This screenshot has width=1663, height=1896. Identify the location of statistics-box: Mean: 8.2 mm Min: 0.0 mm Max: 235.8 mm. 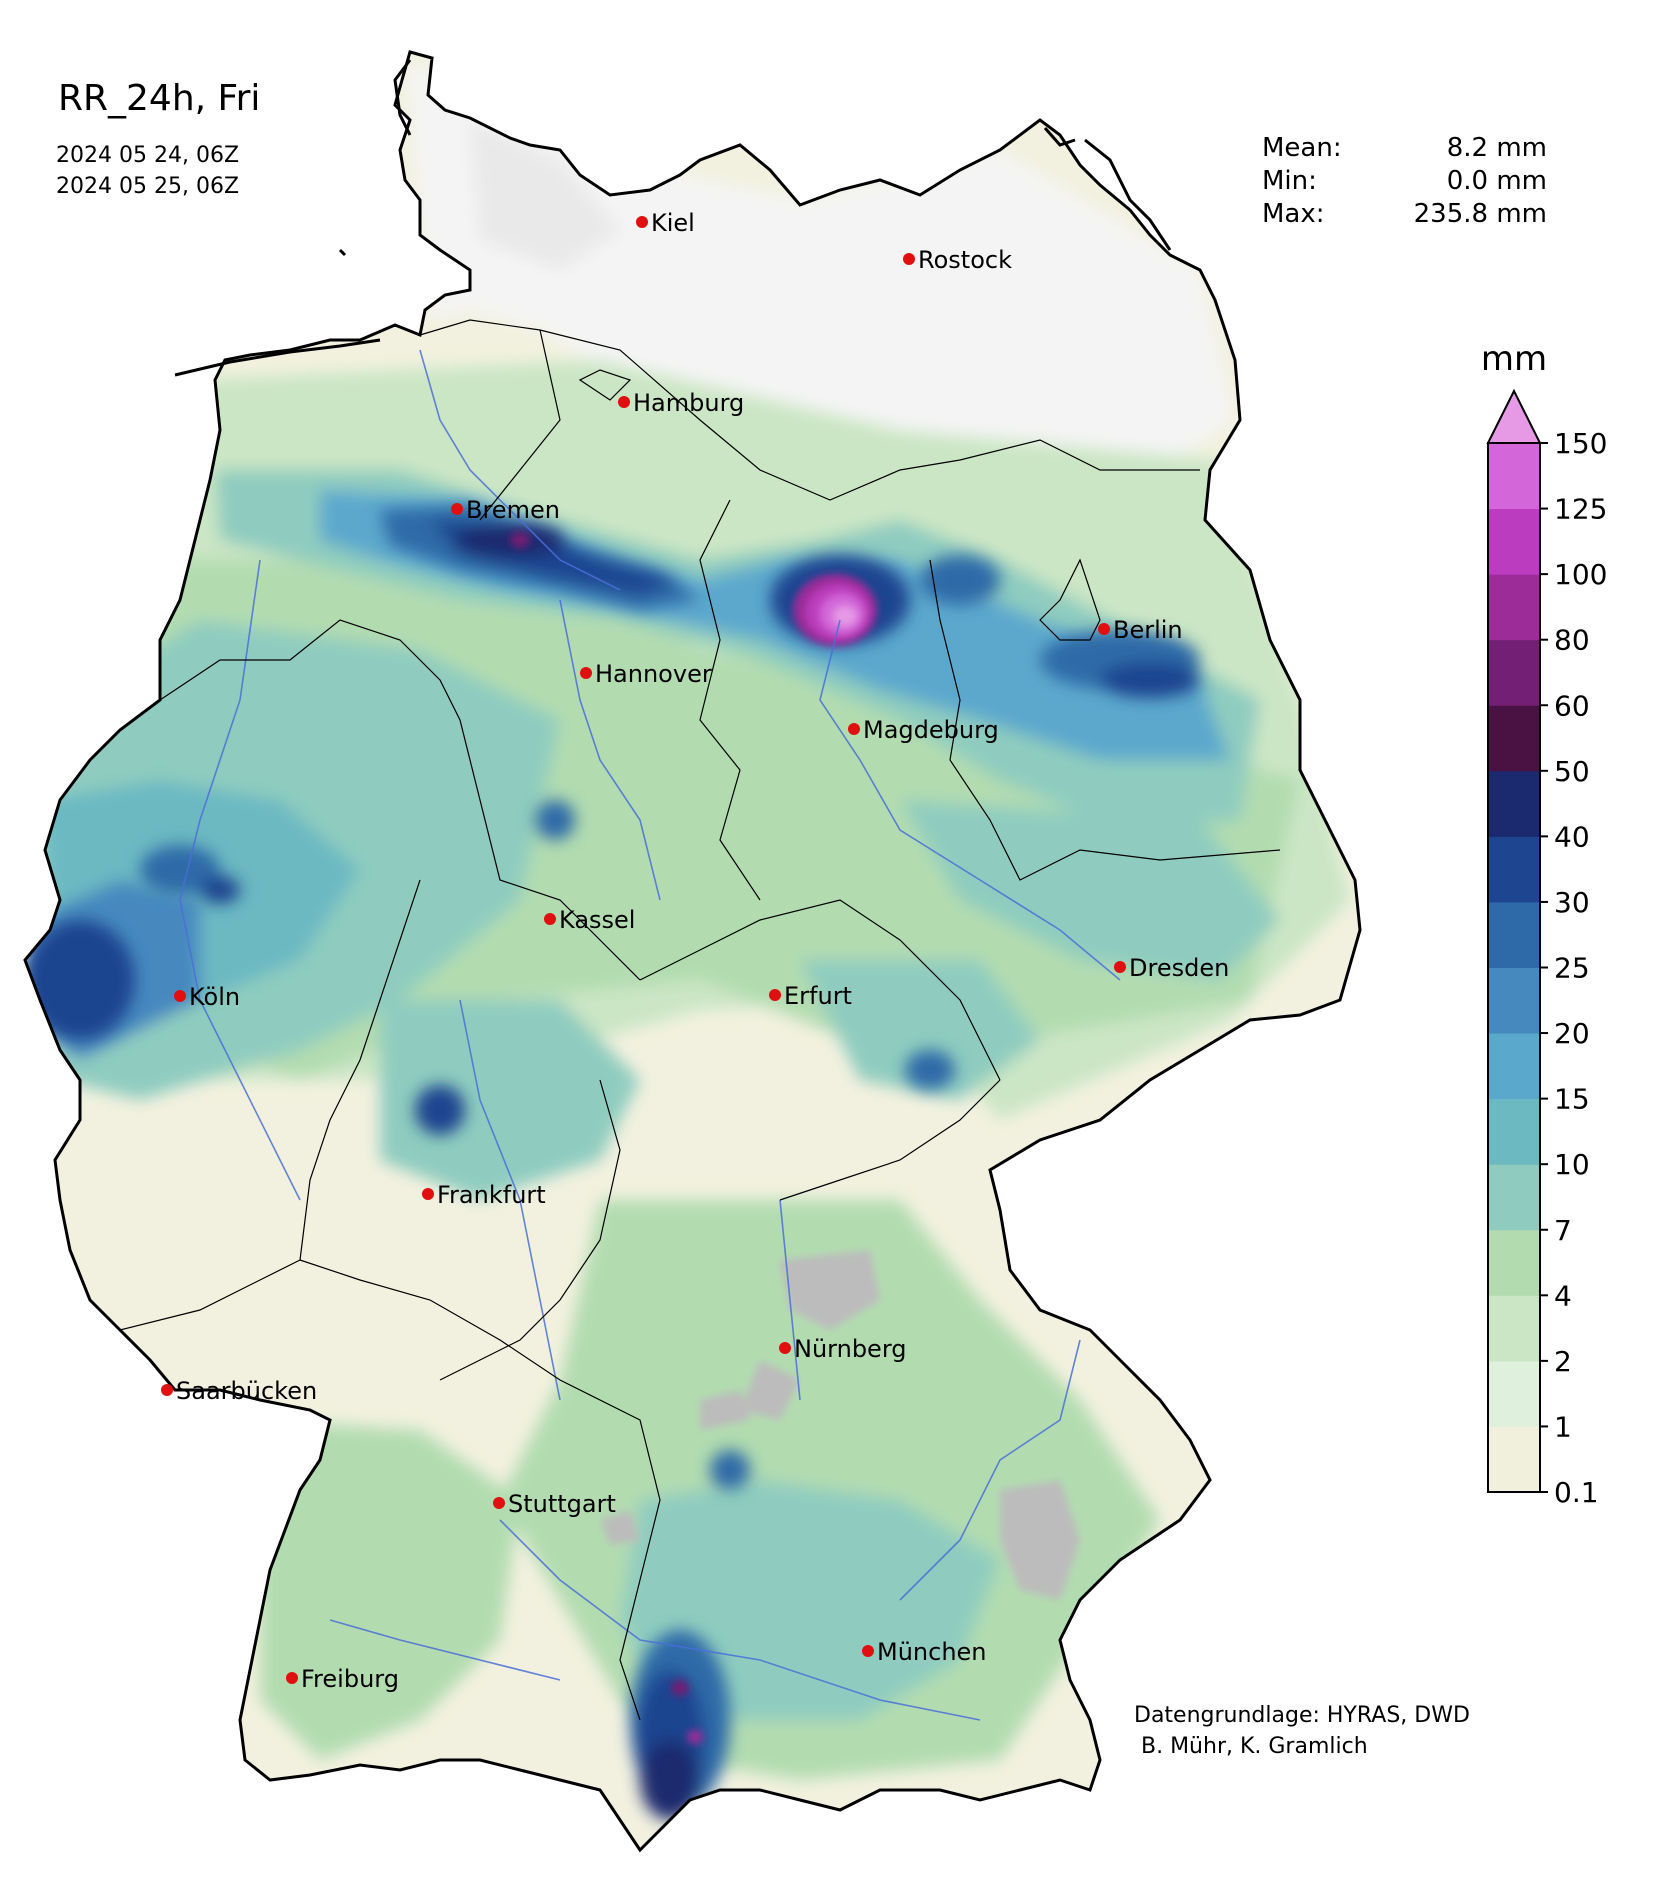
(1404, 181).